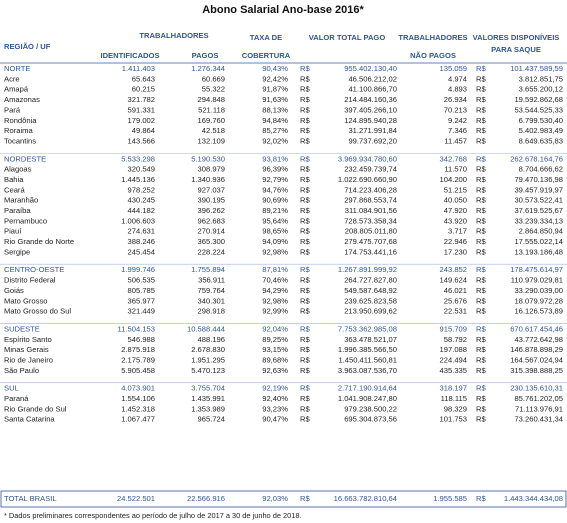 This screenshot has width=567, height=523. Describe the element at coordinates (275, 311) in the screenshot. I see `cell: 92,99%` at that location.